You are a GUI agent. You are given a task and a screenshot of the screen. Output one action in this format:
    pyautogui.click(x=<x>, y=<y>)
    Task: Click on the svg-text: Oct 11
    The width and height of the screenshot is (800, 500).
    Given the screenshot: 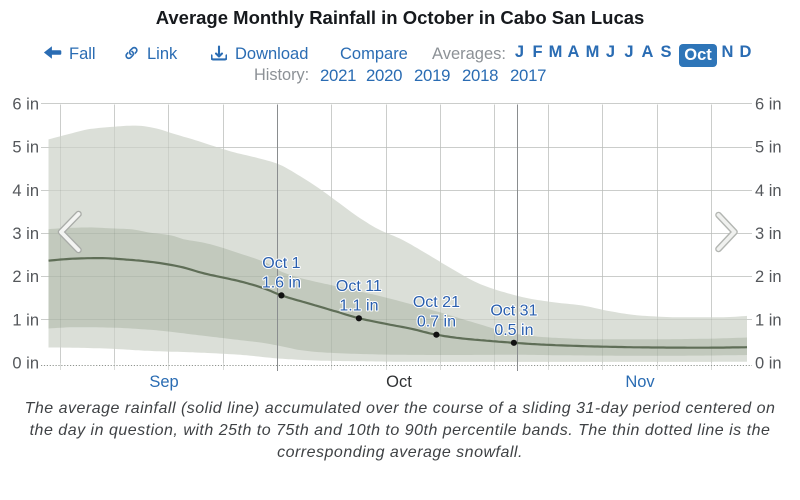 What is the action you would take?
    pyautogui.click(x=359, y=286)
    